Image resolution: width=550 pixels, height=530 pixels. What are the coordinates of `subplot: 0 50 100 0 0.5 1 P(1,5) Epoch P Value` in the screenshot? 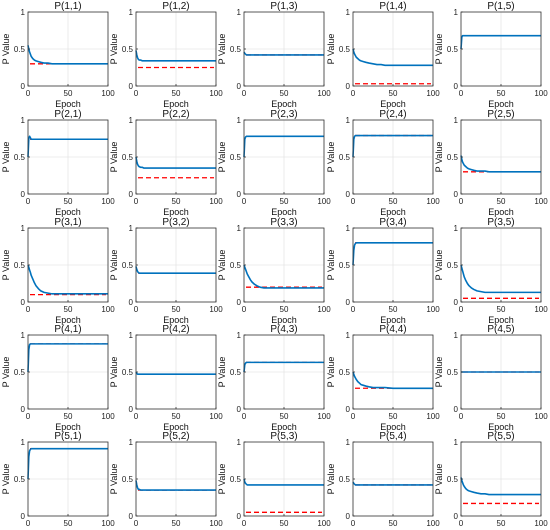 It's located at (491, 55).